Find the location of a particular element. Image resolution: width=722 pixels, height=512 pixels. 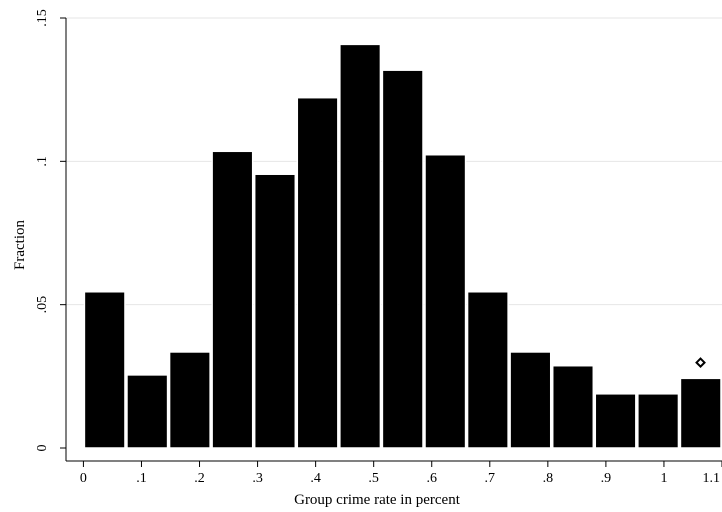

x-tick-label-2: .2 is located at coordinates (199, 478).